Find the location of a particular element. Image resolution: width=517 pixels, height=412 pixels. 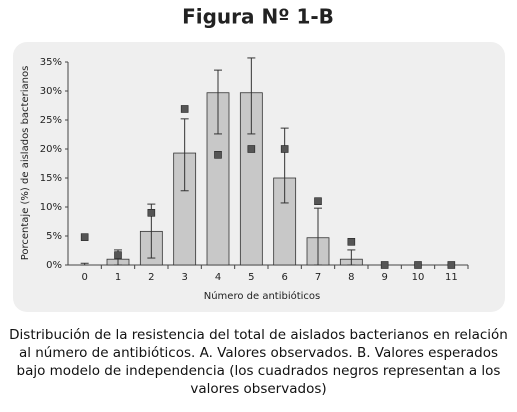

x-tick-label: 0 is located at coordinates (84, 277).